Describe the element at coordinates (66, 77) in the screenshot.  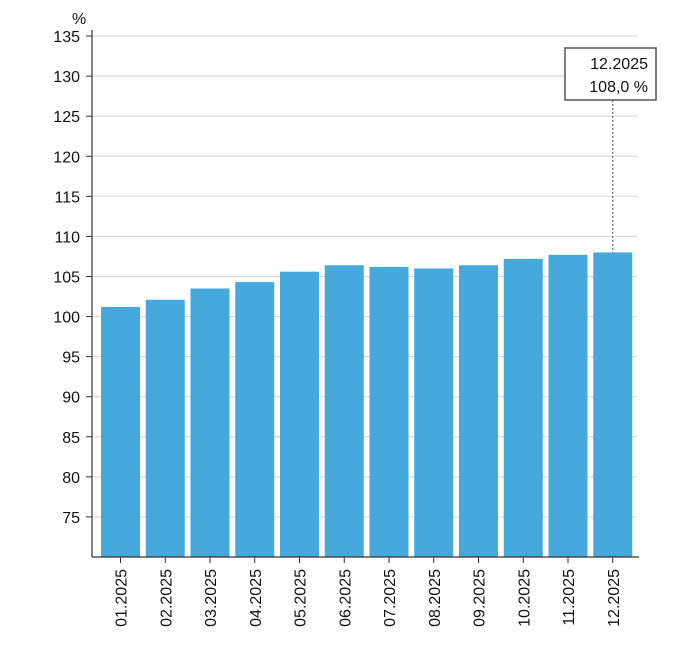
I see `y-tick-label: 130` at that location.